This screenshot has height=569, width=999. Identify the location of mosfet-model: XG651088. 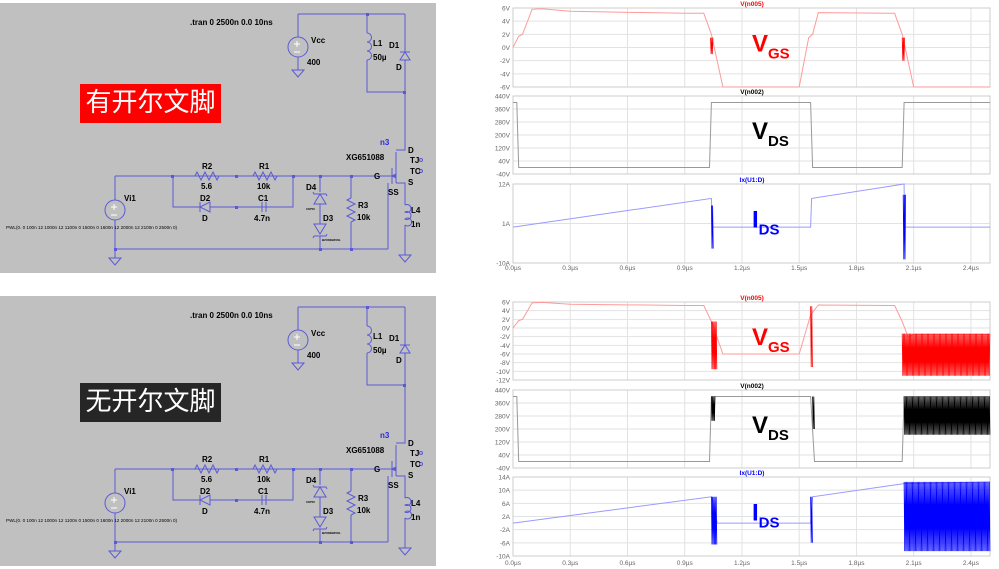
(365, 157).